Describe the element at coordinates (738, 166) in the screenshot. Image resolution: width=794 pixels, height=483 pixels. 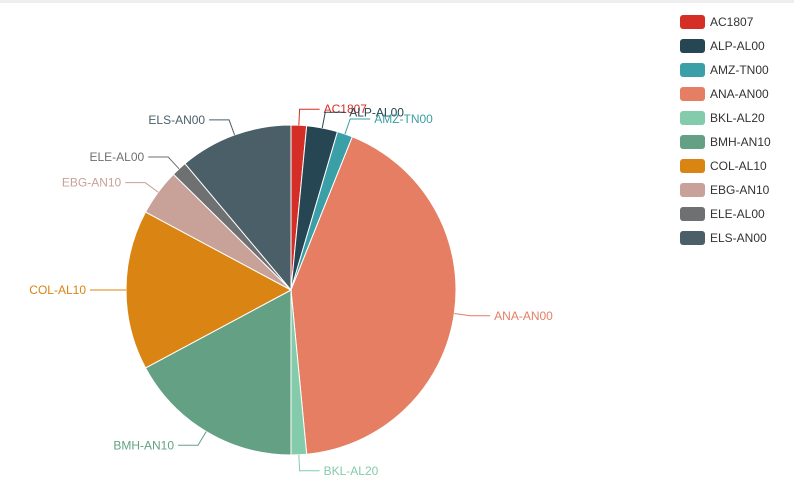
I see `legend-label: COL-AL10` at that location.